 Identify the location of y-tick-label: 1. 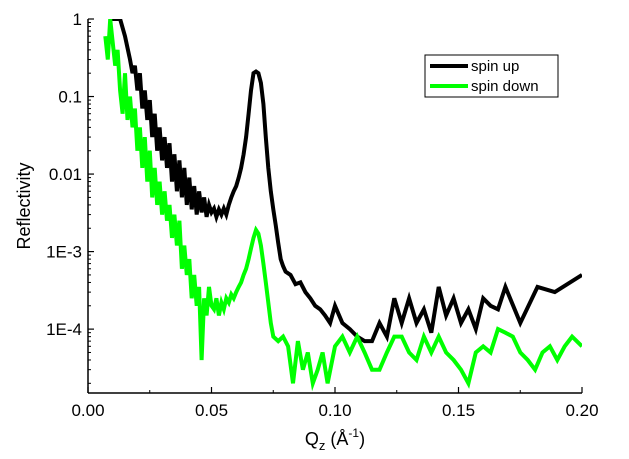
(77, 19).